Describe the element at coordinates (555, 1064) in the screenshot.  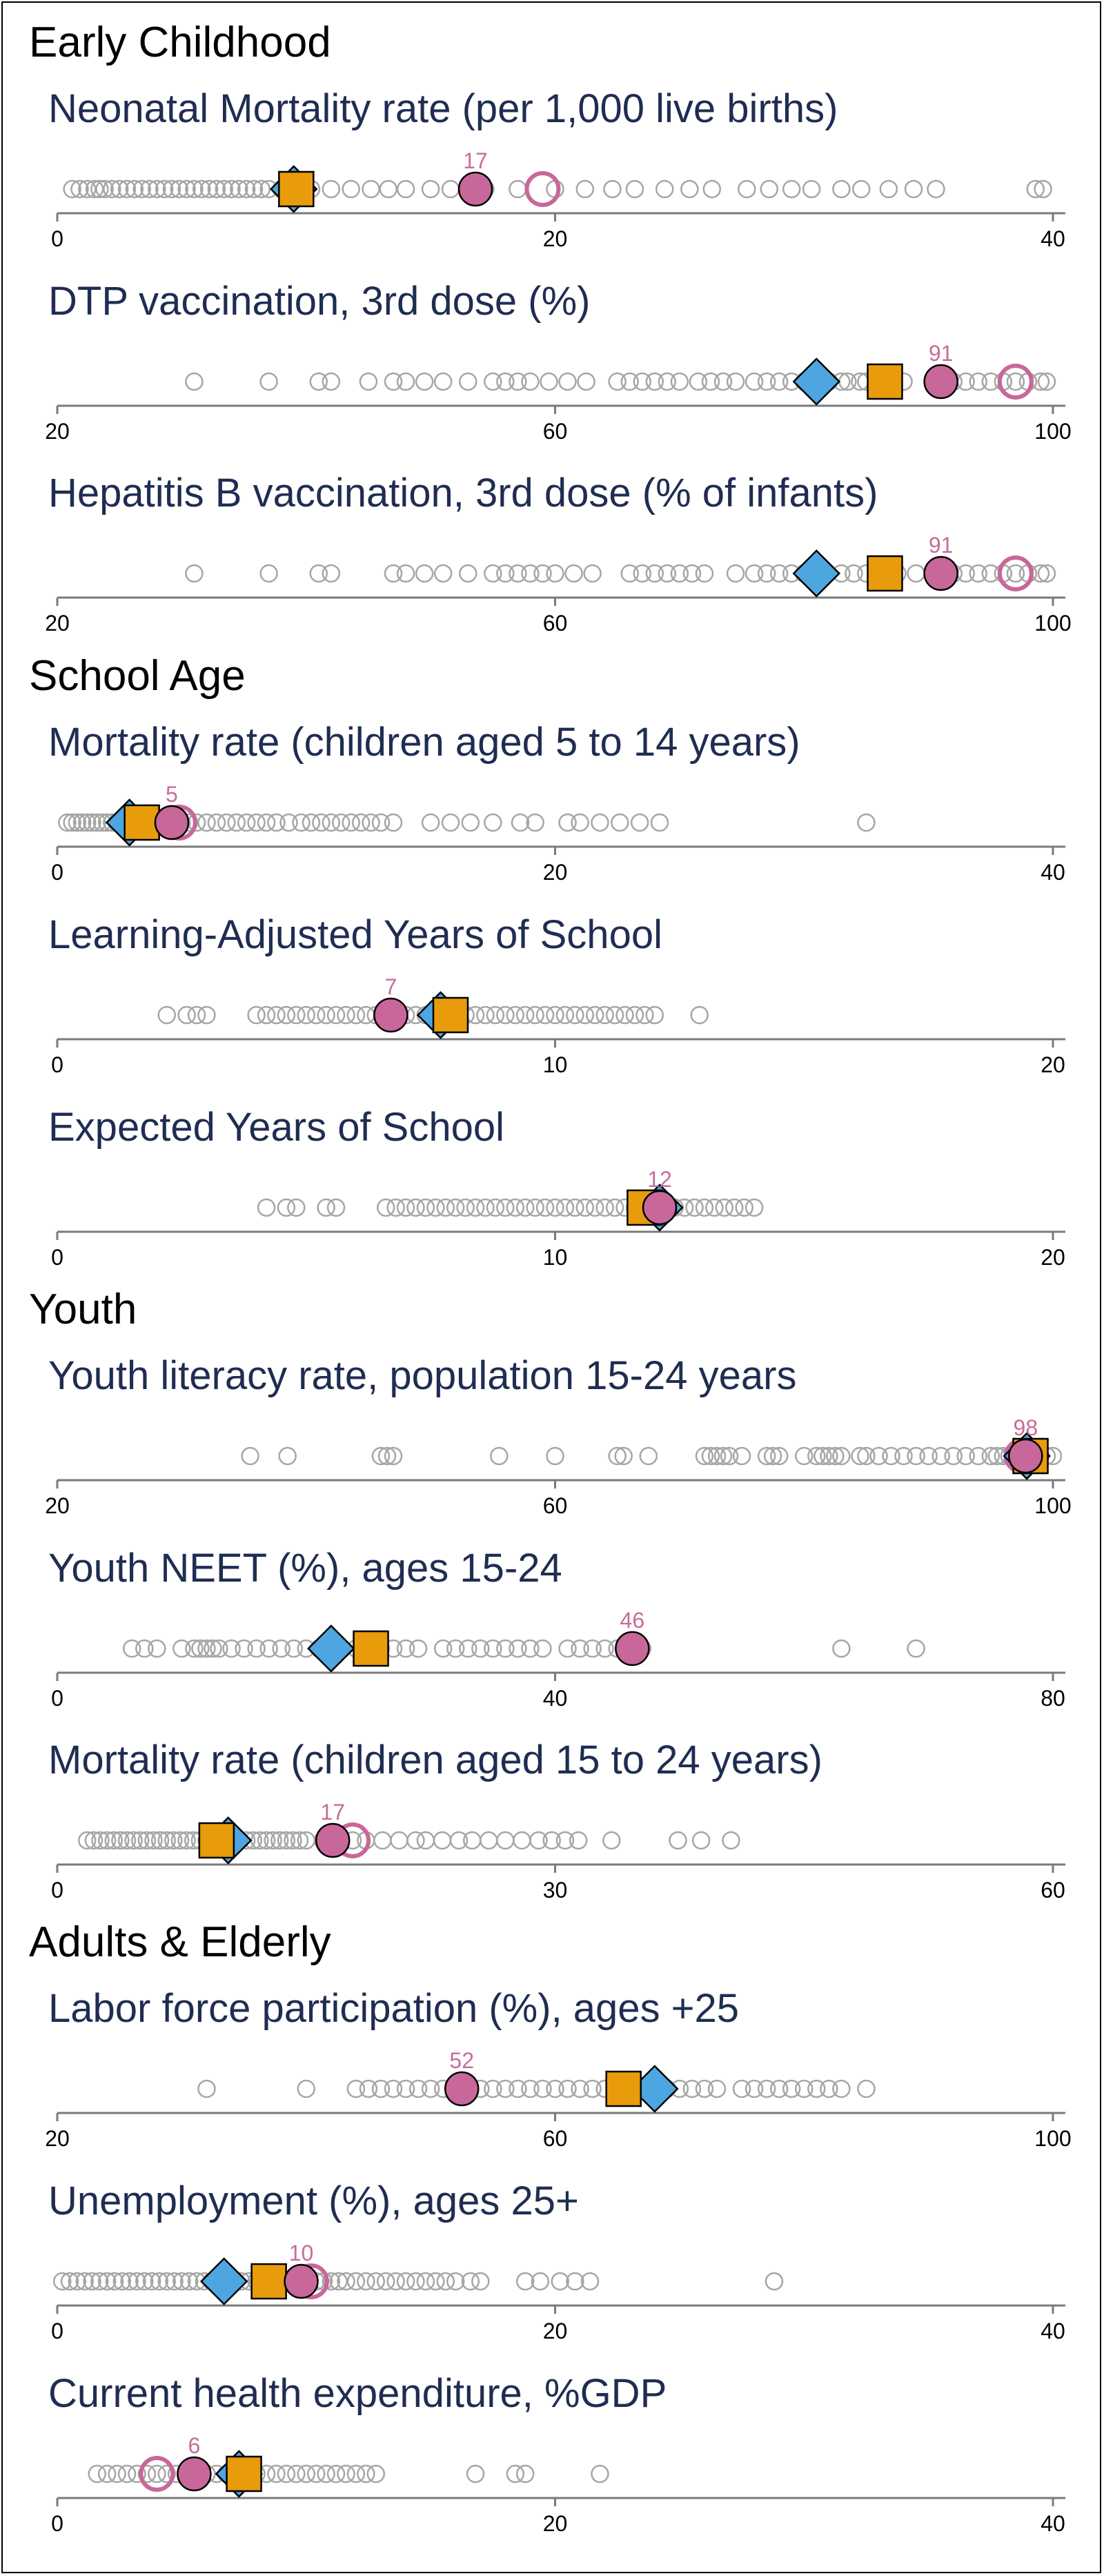
I see `x-tick-label: 10` at that location.